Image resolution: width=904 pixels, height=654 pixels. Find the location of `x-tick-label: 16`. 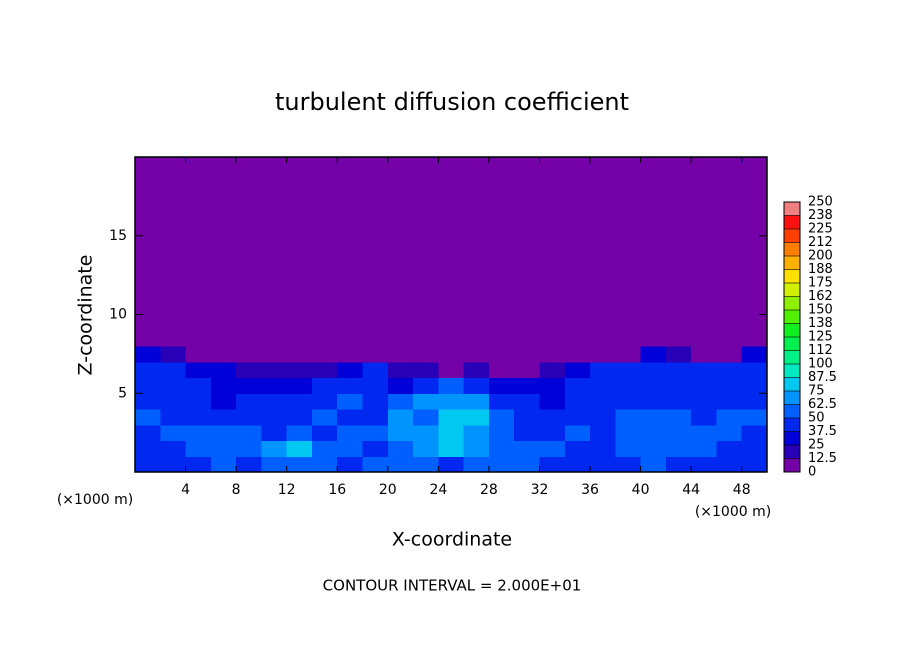

x-tick-label: 16 is located at coordinates (337, 490).